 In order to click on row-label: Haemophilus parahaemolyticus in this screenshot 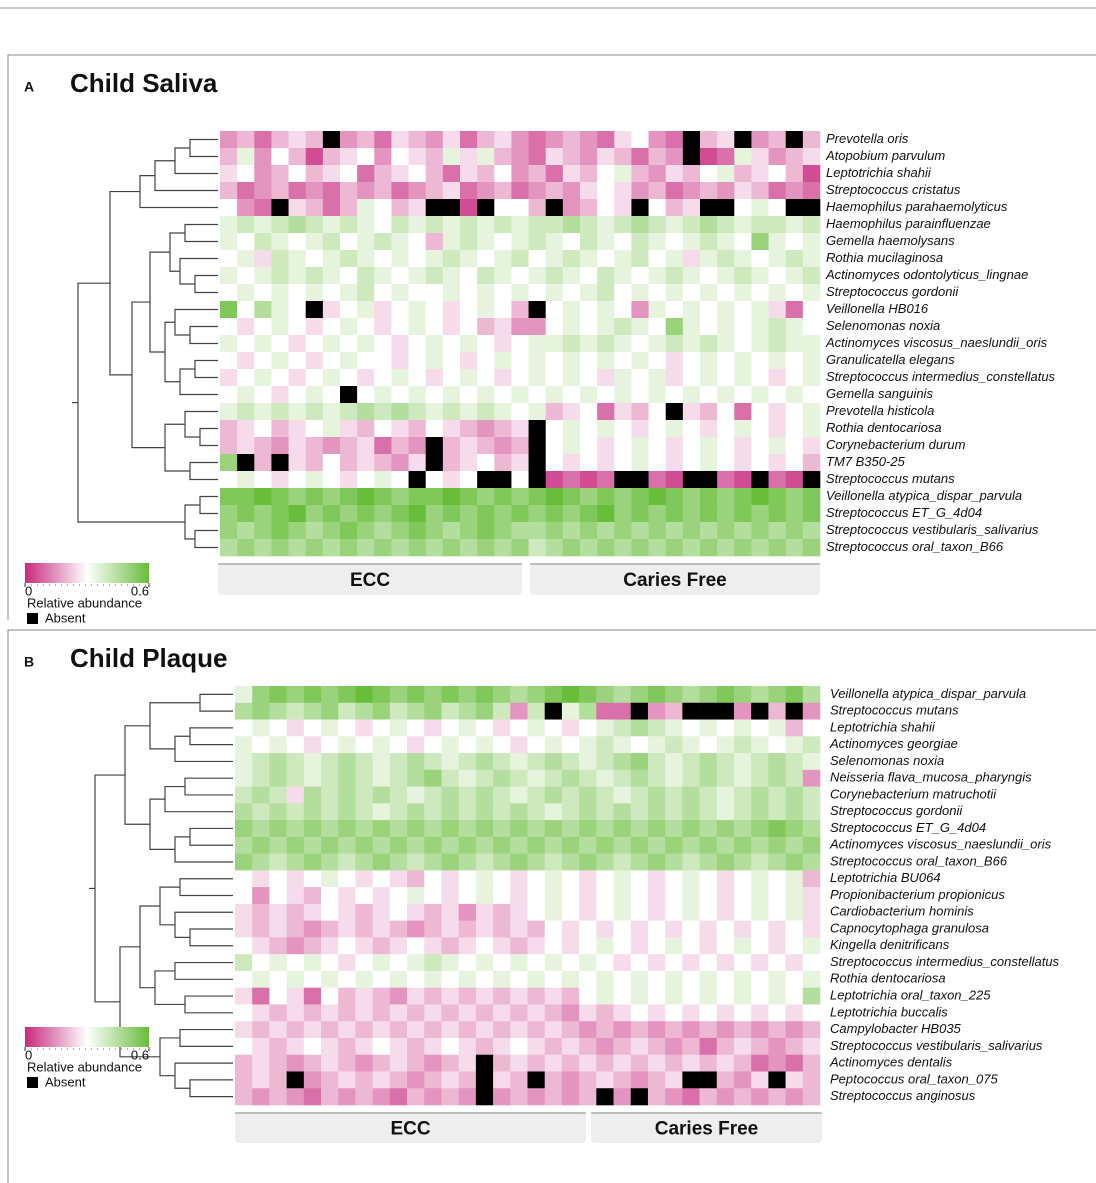, I will do `click(917, 206)`.